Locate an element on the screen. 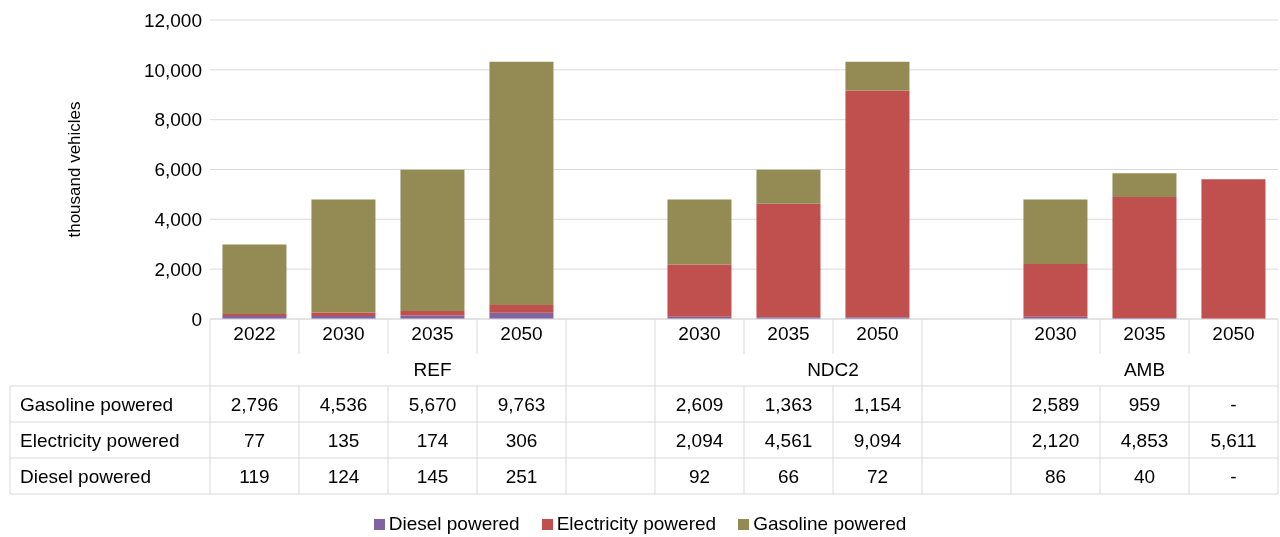 The image size is (1280, 537). y-tick-label: 4,000 is located at coordinates (178, 220).